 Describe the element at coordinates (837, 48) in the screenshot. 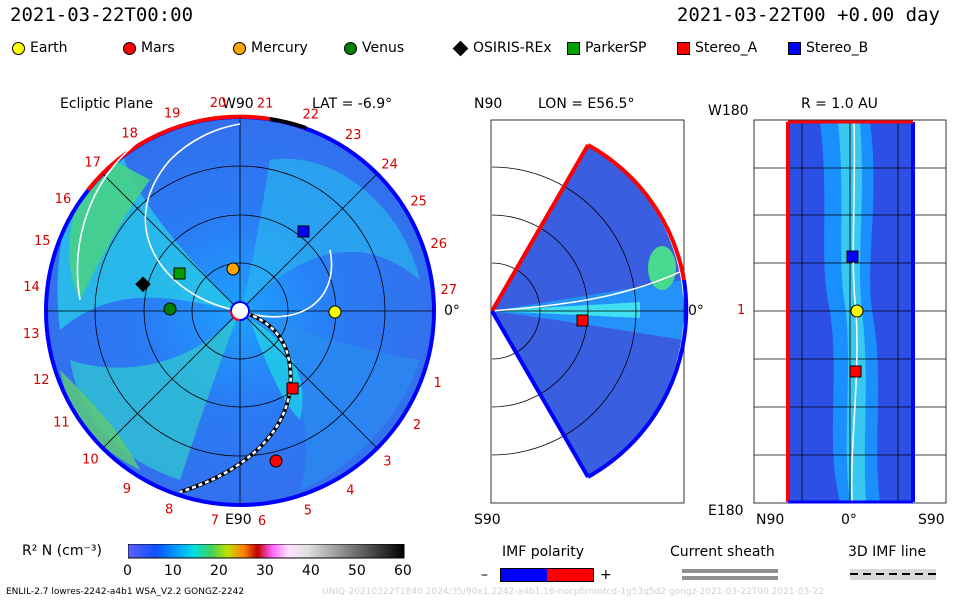

I see `legend-label: Stereo_B` at that location.